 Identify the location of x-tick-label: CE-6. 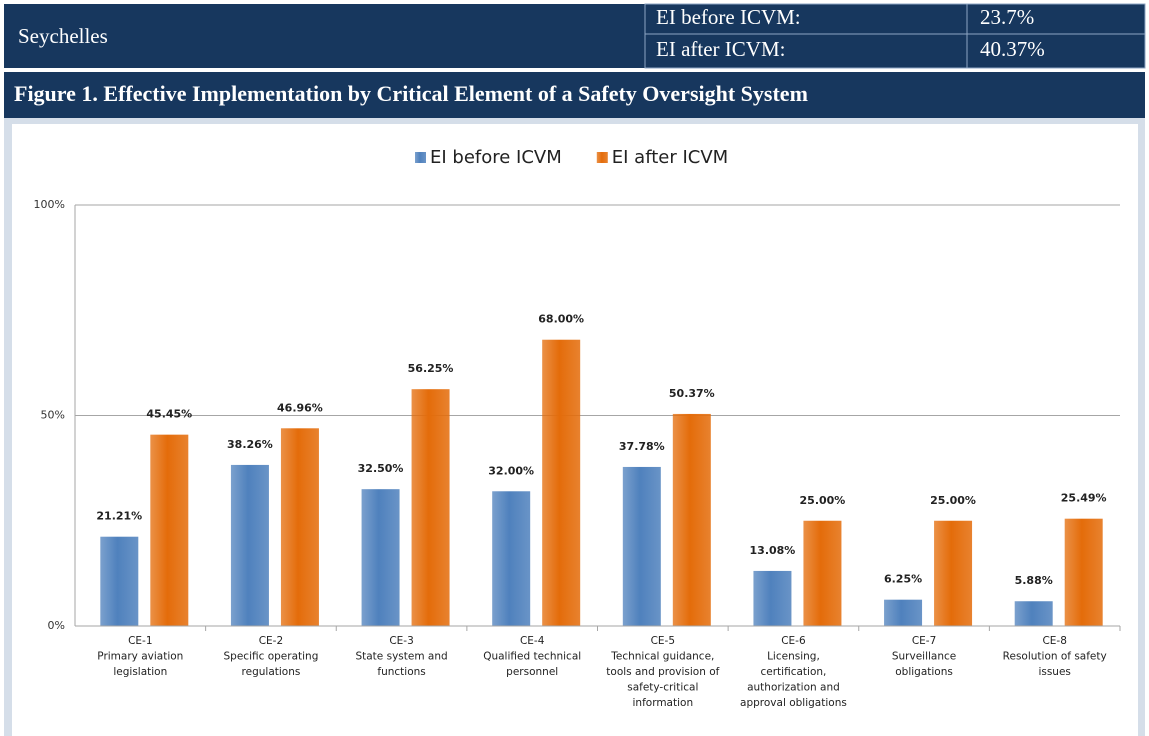
(793, 641).